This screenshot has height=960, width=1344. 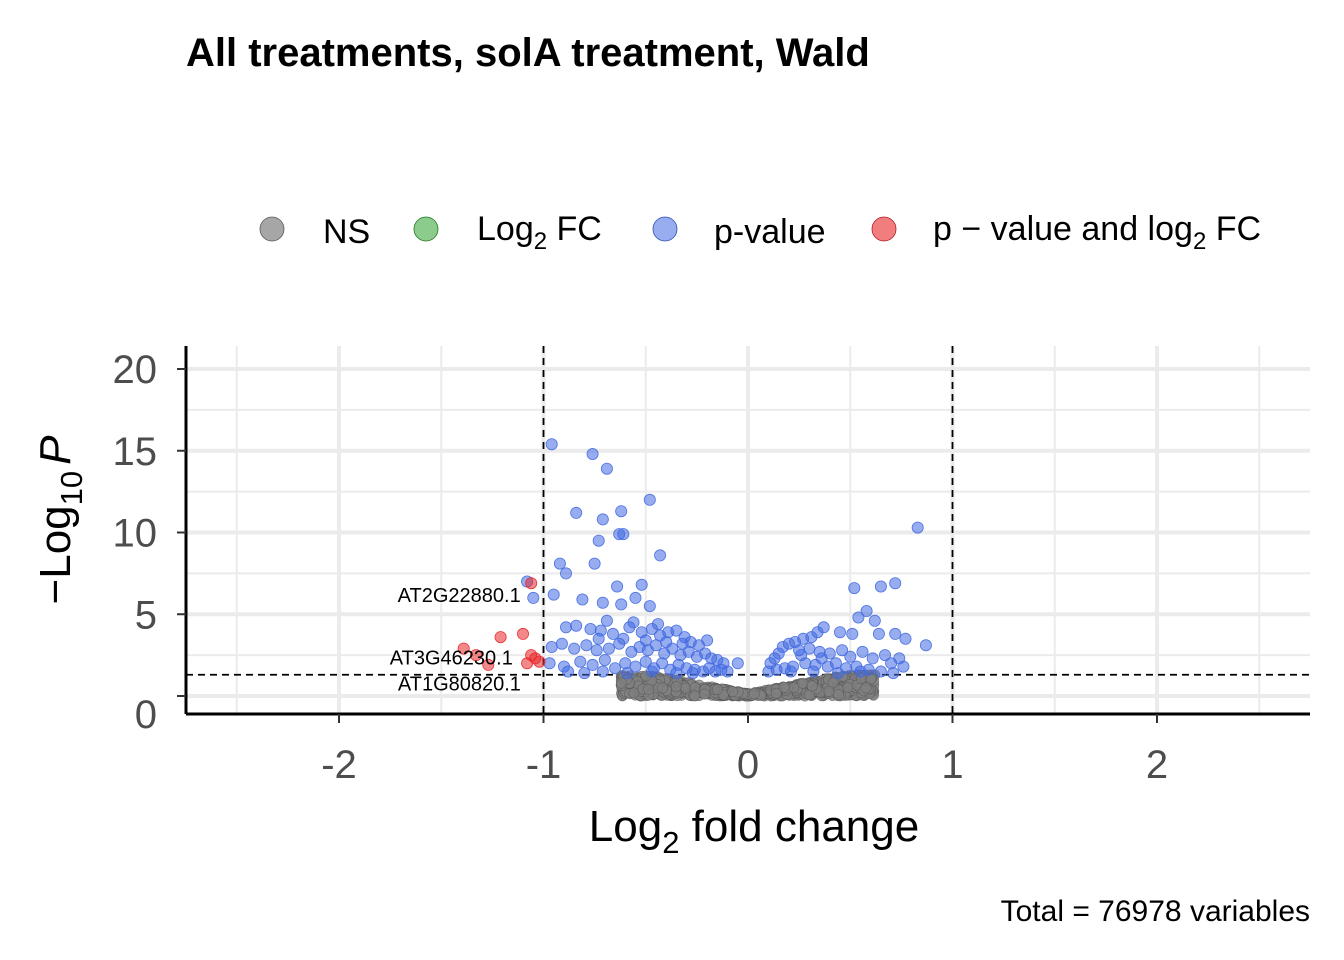 I want to click on y-tick-label: 10, so click(x=135, y=534).